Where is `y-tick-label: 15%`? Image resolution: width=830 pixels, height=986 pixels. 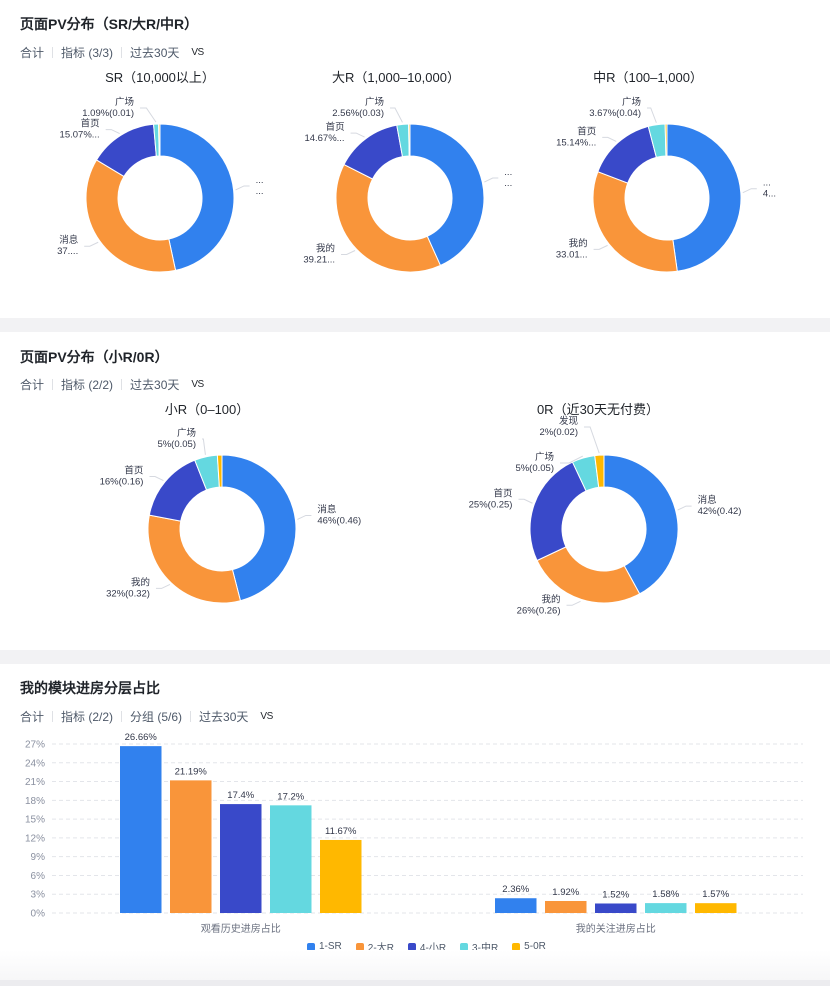 y-tick-label: 15% is located at coordinates (35, 820).